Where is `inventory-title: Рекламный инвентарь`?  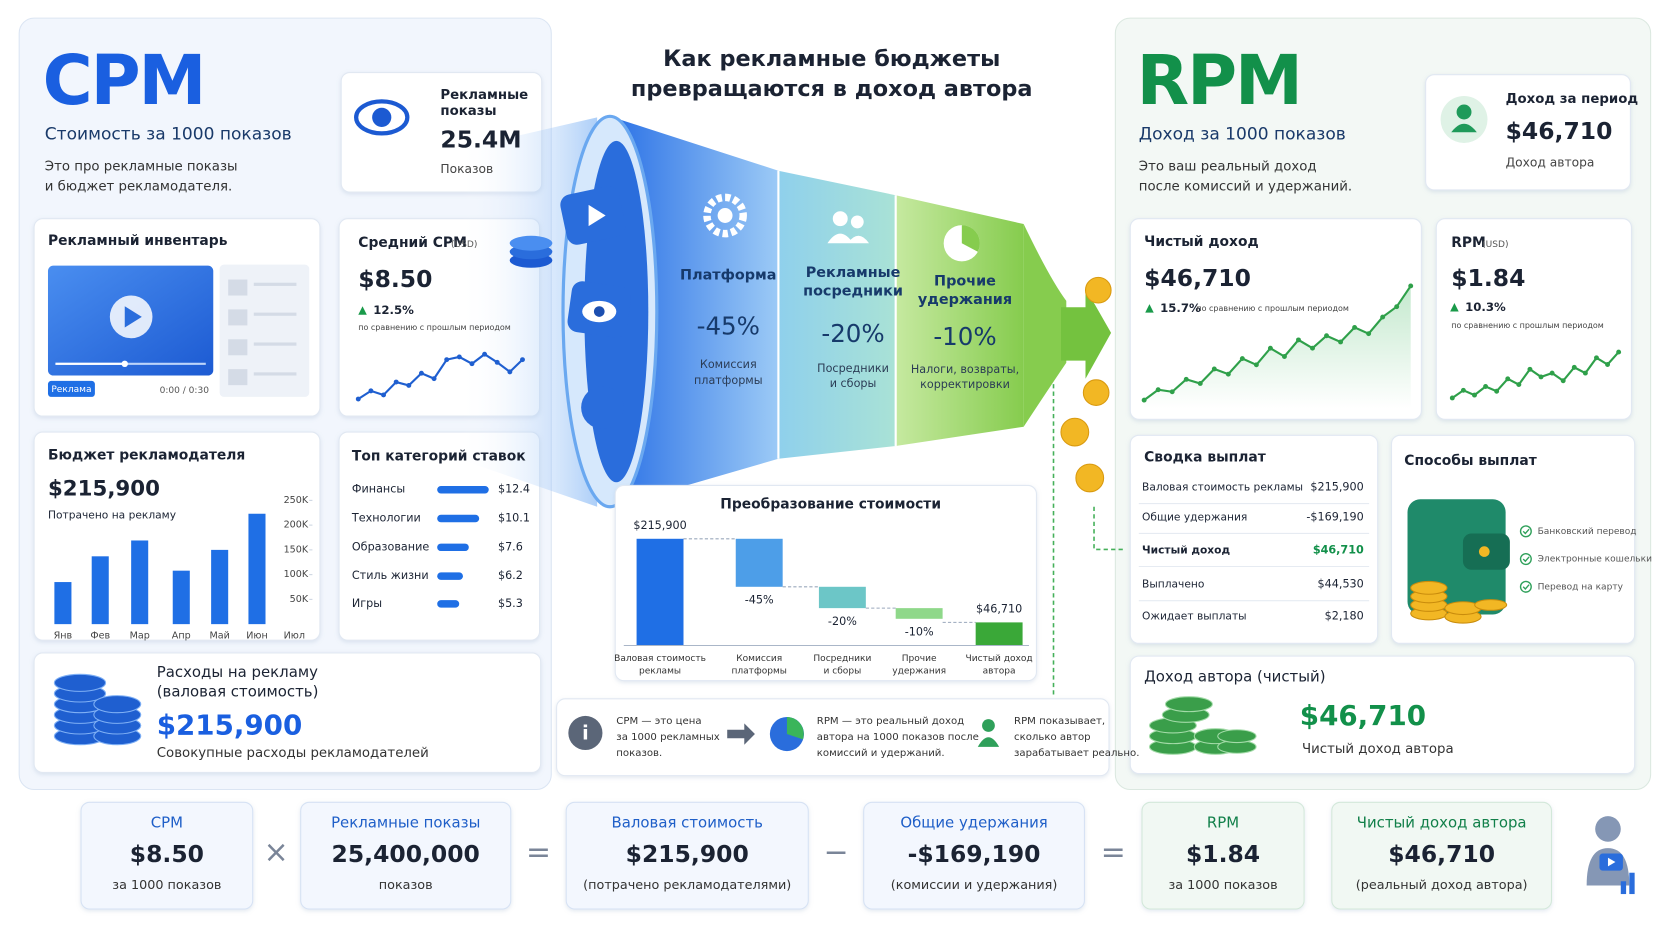
inventory-title: Рекламный инвентарь is located at coordinates (138, 241).